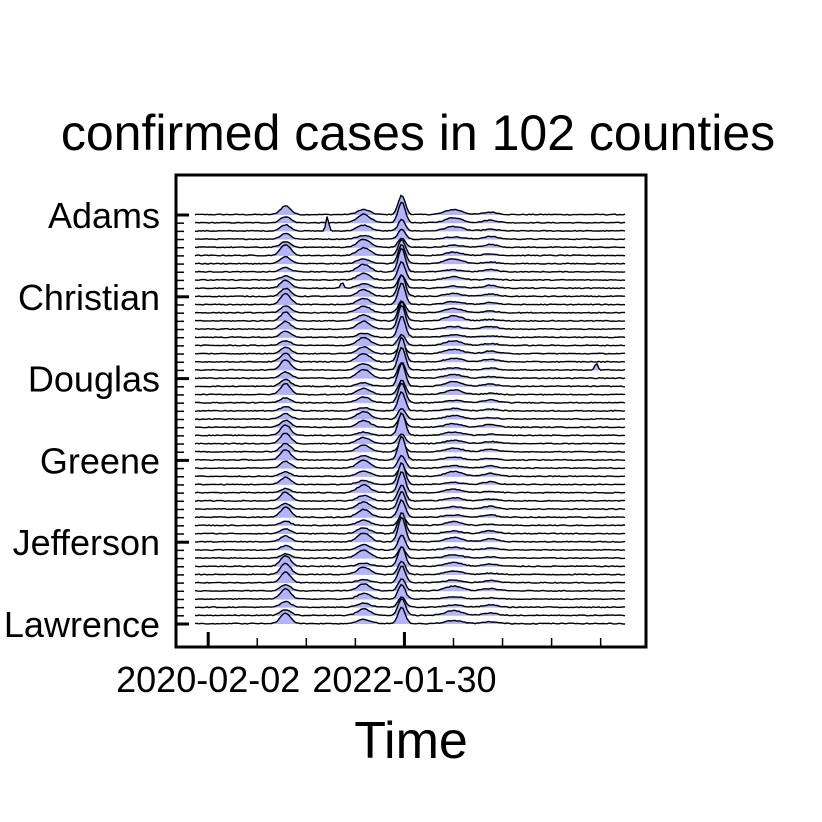  Describe the element at coordinates (100, 460) in the screenshot. I see `y-tick-label: Greene` at that location.